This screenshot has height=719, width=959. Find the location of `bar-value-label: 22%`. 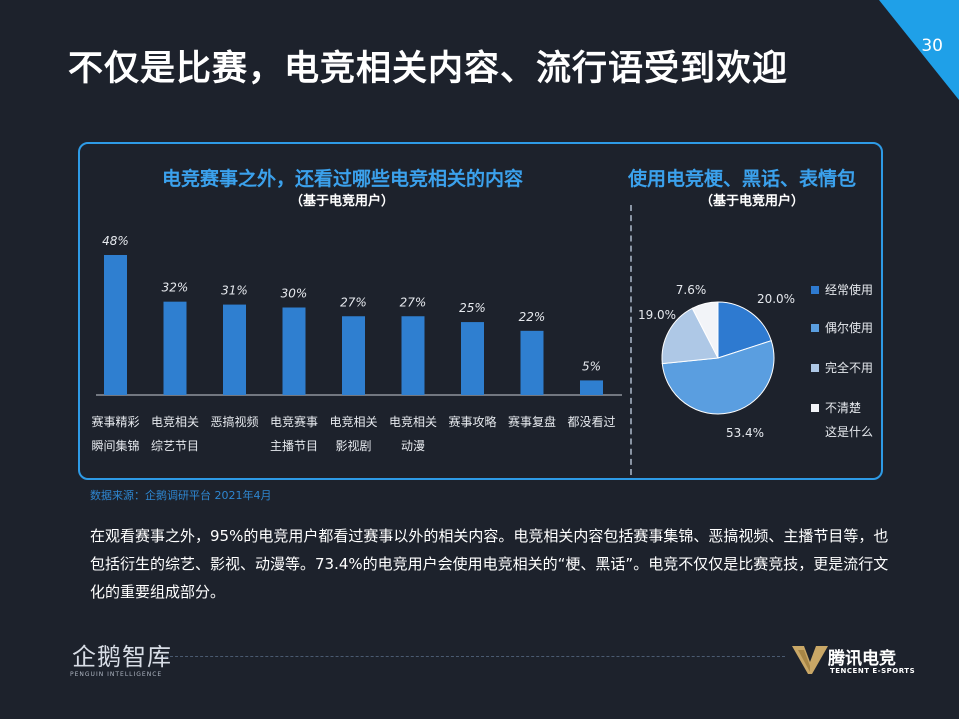

bar-value-label: 22% is located at coordinates (532, 317).